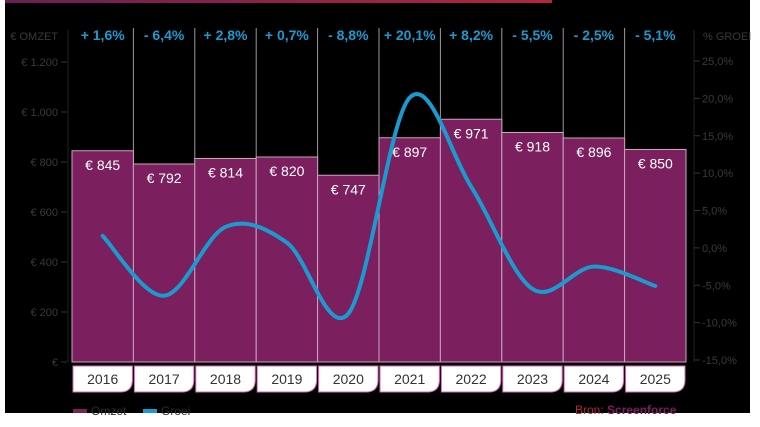 The width and height of the screenshot is (760, 427). I want to click on year-label: 2023, so click(532, 379).